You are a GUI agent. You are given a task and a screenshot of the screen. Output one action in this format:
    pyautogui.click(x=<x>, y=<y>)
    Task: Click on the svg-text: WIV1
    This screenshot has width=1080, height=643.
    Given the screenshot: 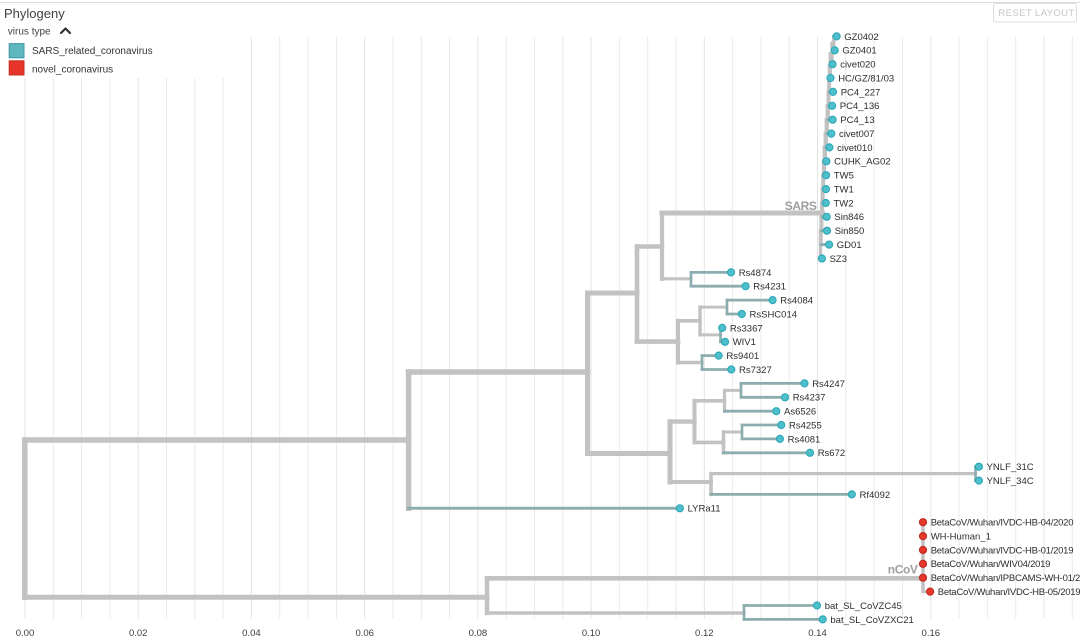 What is the action you would take?
    pyautogui.click(x=744, y=342)
    